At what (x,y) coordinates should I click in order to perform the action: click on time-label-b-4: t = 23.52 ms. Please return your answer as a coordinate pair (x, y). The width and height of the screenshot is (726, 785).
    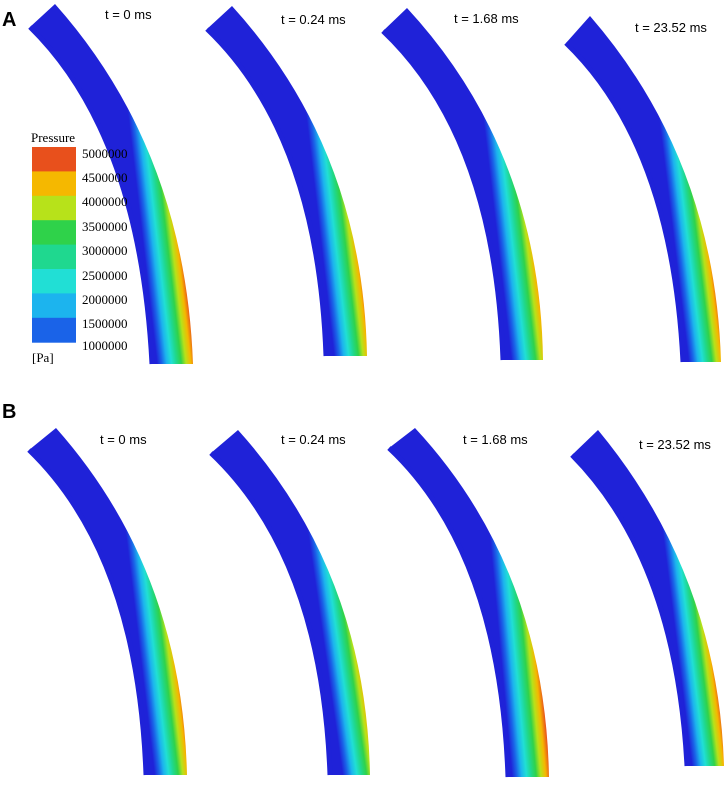
    Looking at the image, I should click on (675, 444).